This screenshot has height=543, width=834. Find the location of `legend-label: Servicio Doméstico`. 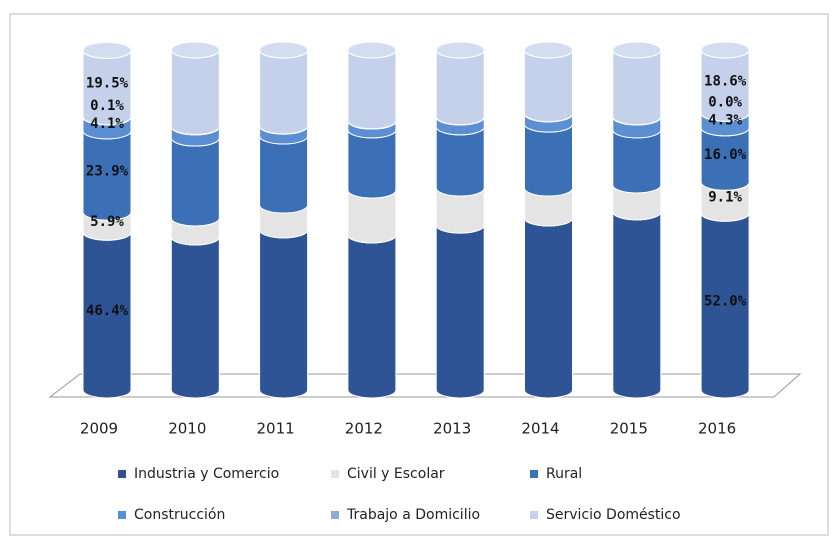

legend-label: Servicio Doméstico is located at coordinates (613, 515).